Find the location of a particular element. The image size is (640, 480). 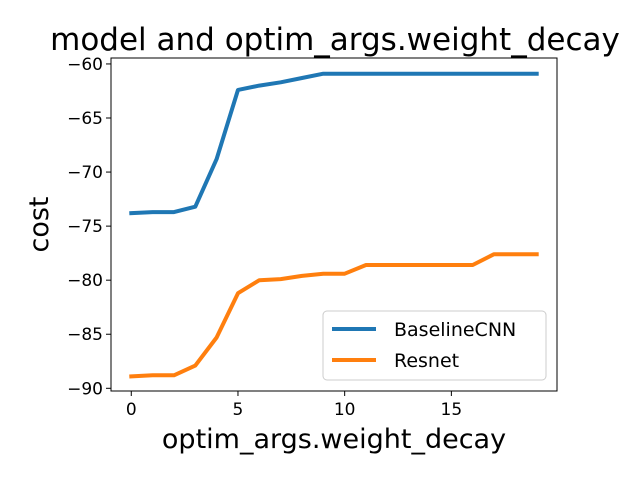

y-tick-label: −60 is located at coordinates (85, 65).